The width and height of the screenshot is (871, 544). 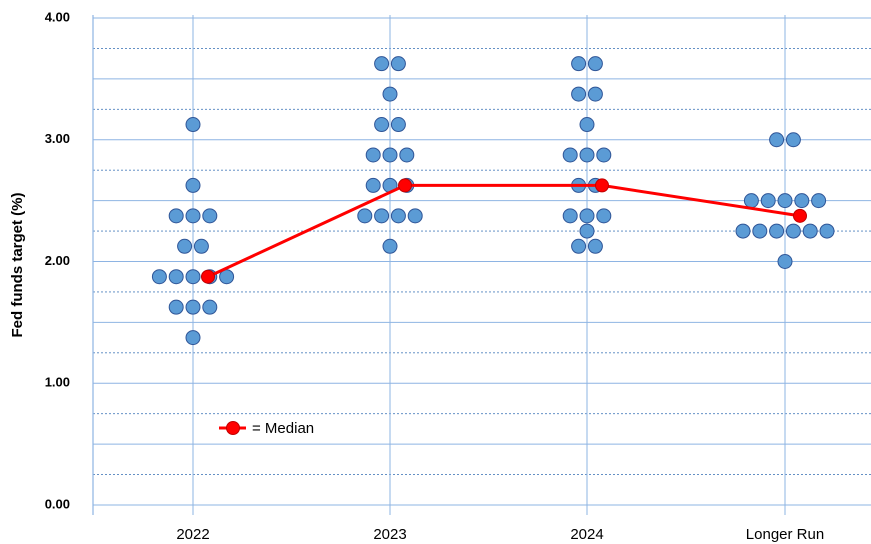 What do you see at coordinates (57, 503) in the screenshot?
I see `y-tick-label: 0.00` at bounding box center [57, 503].